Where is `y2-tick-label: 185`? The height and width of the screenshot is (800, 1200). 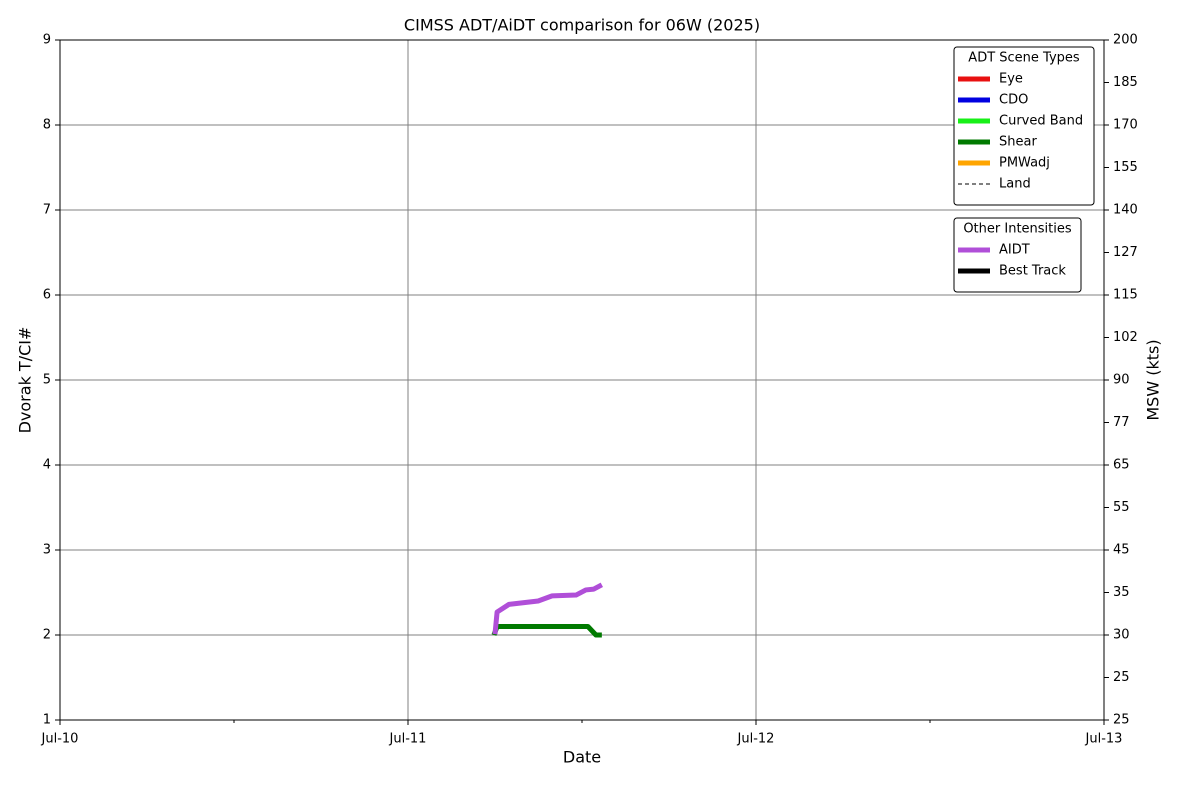 y2-tick-label: 185 is located at coordinates (1125, 82).